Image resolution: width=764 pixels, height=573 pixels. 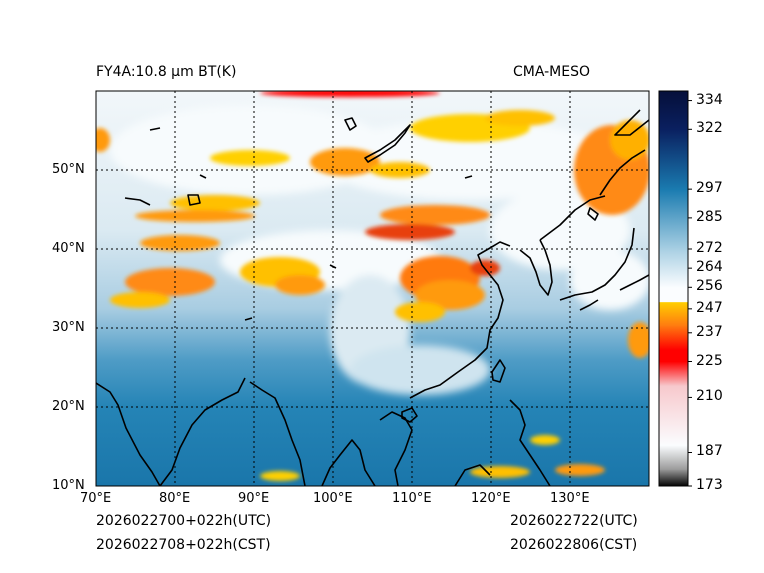 I want to click on lat-tick-label: 30°N, so click(x=68, y=327).